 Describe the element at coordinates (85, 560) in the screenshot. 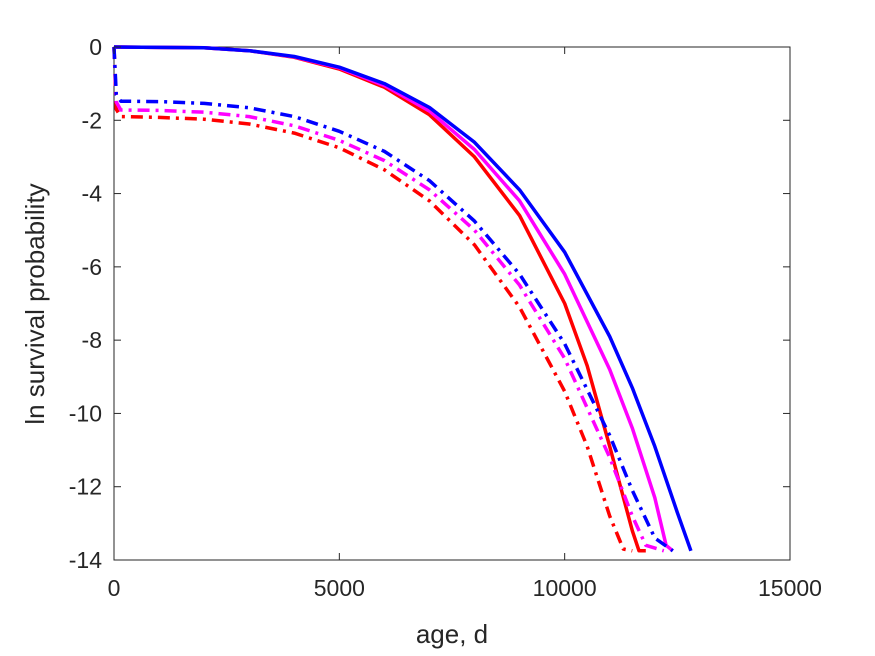

I see `y-tick-label: -14` at that location.